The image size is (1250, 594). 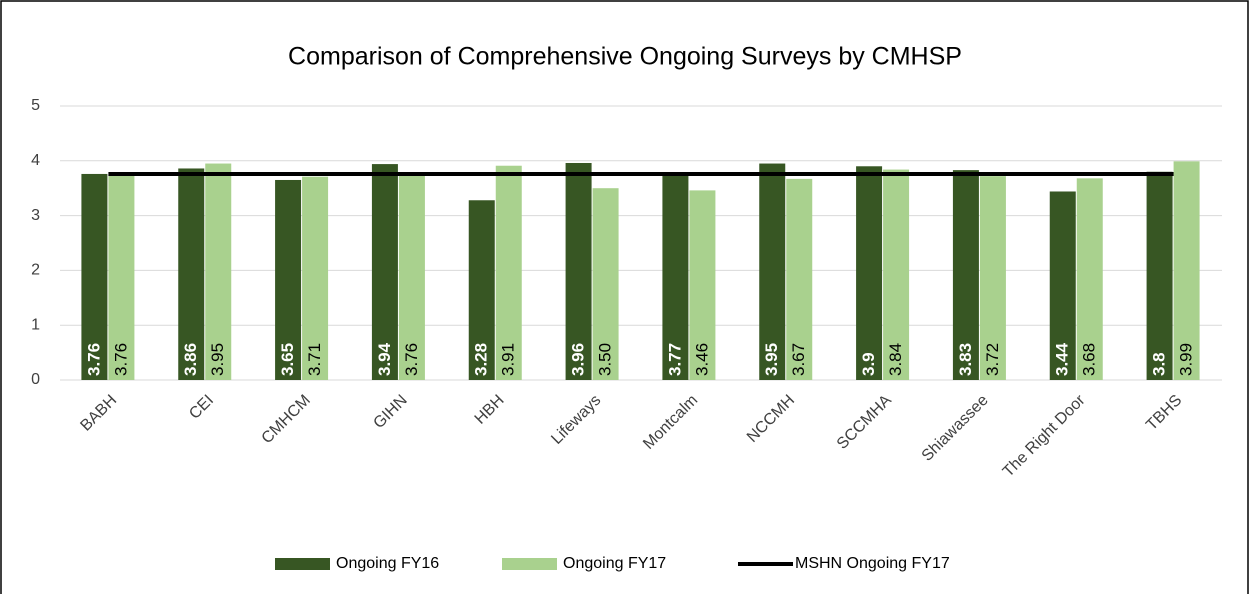 What do you see at coordinates (481, 359) in the screenshot?
I see `data-label: 3.28` at bounding box center [481, 359].